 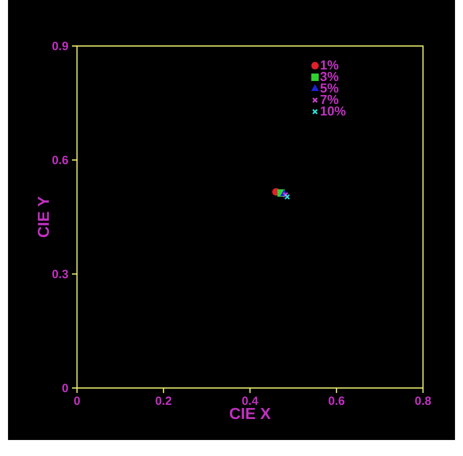 I want to click on x-tick-label: 0.4, so click(x=250, y=400).